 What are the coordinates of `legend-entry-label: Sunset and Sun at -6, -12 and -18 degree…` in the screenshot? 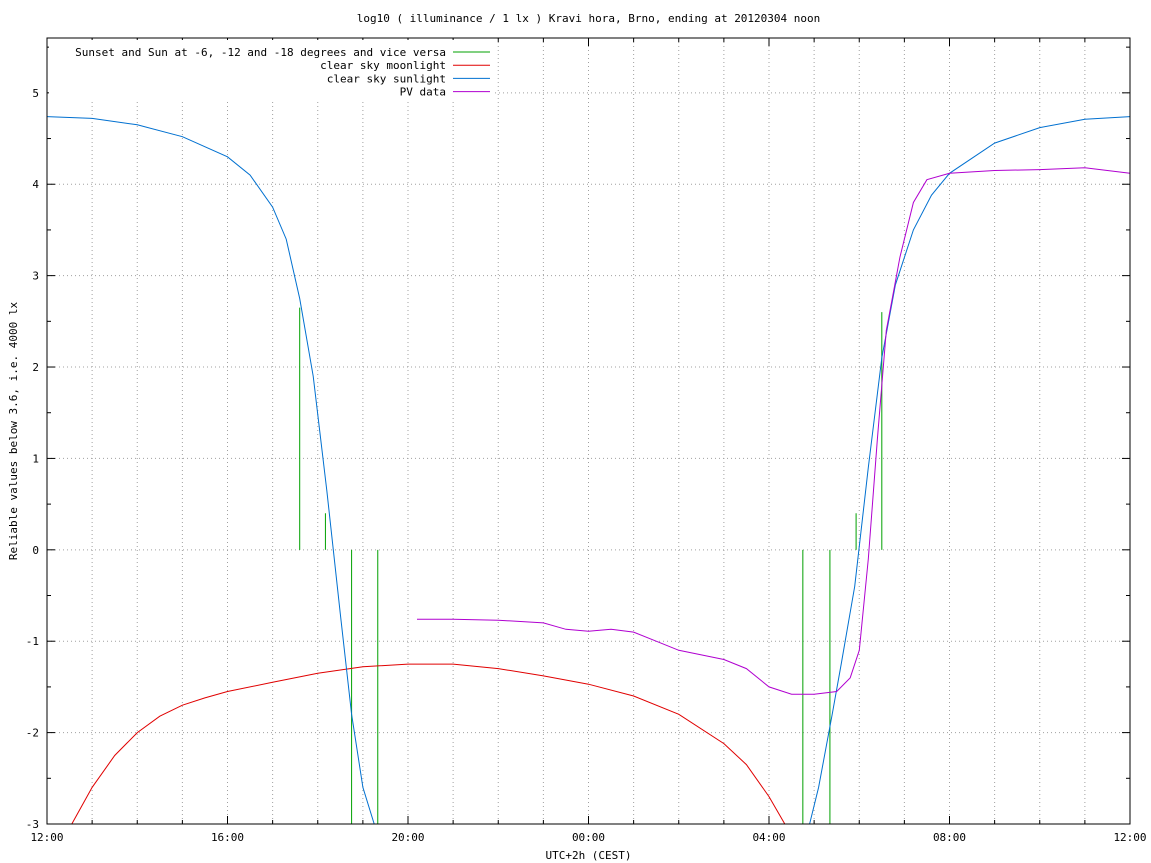 It's located at (260, 52).